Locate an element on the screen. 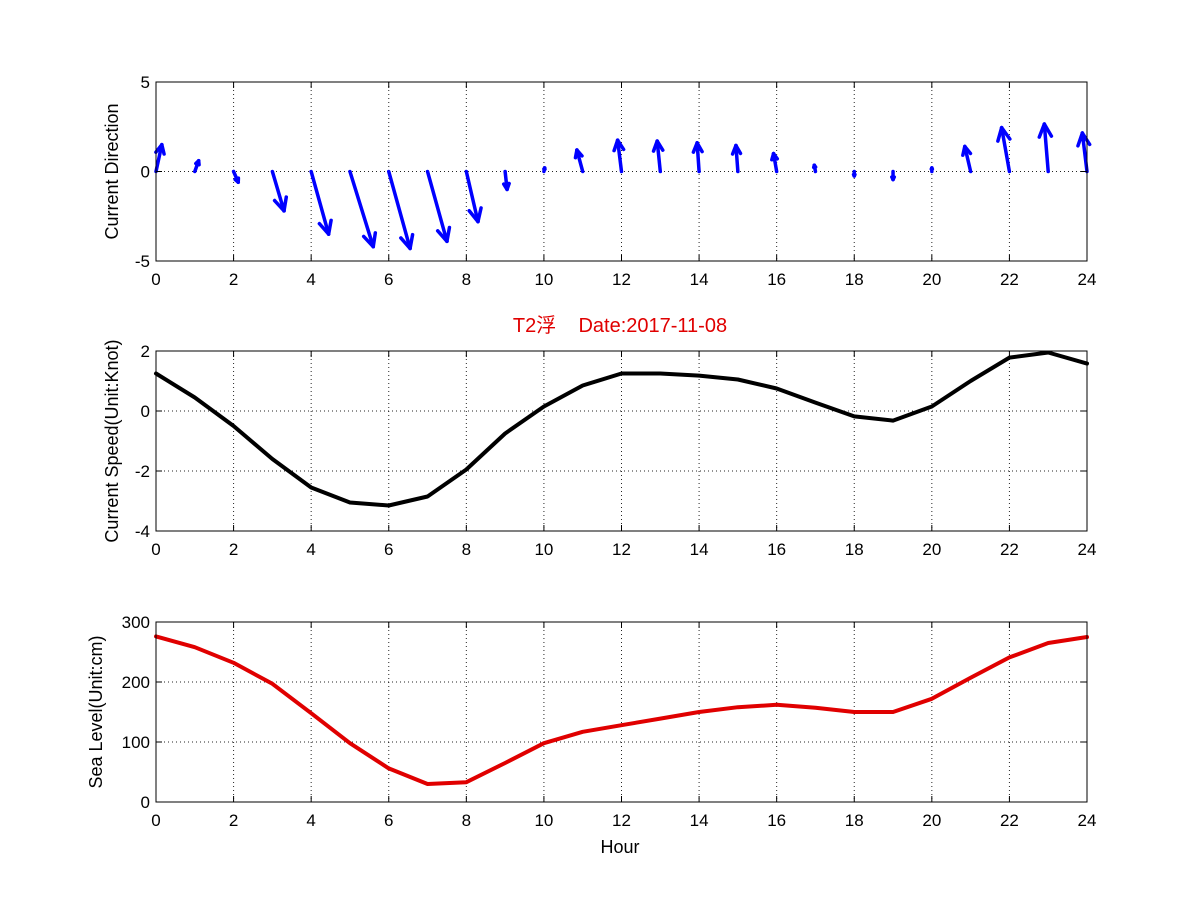  sea-level-ylabel: Sea Level(Unit:cm) is located at coordinates (96, 711).